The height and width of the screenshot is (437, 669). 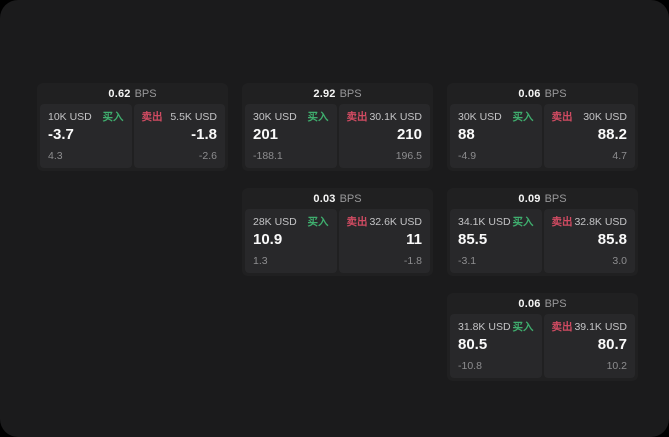 What do you see at coordinates (132, 93) in the screenshot?
I see `card-header: 0.62 BPS` at bounding box center [132, 93].